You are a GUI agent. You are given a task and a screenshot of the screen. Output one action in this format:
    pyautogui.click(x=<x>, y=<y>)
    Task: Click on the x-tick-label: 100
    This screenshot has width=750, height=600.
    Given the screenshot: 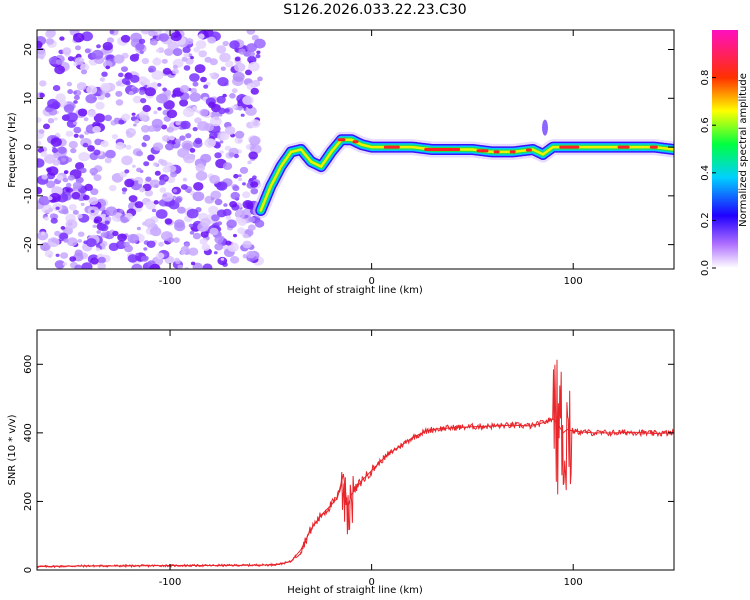 What is the action you would take?
    pyautogui.click(x=573, y=582)
    